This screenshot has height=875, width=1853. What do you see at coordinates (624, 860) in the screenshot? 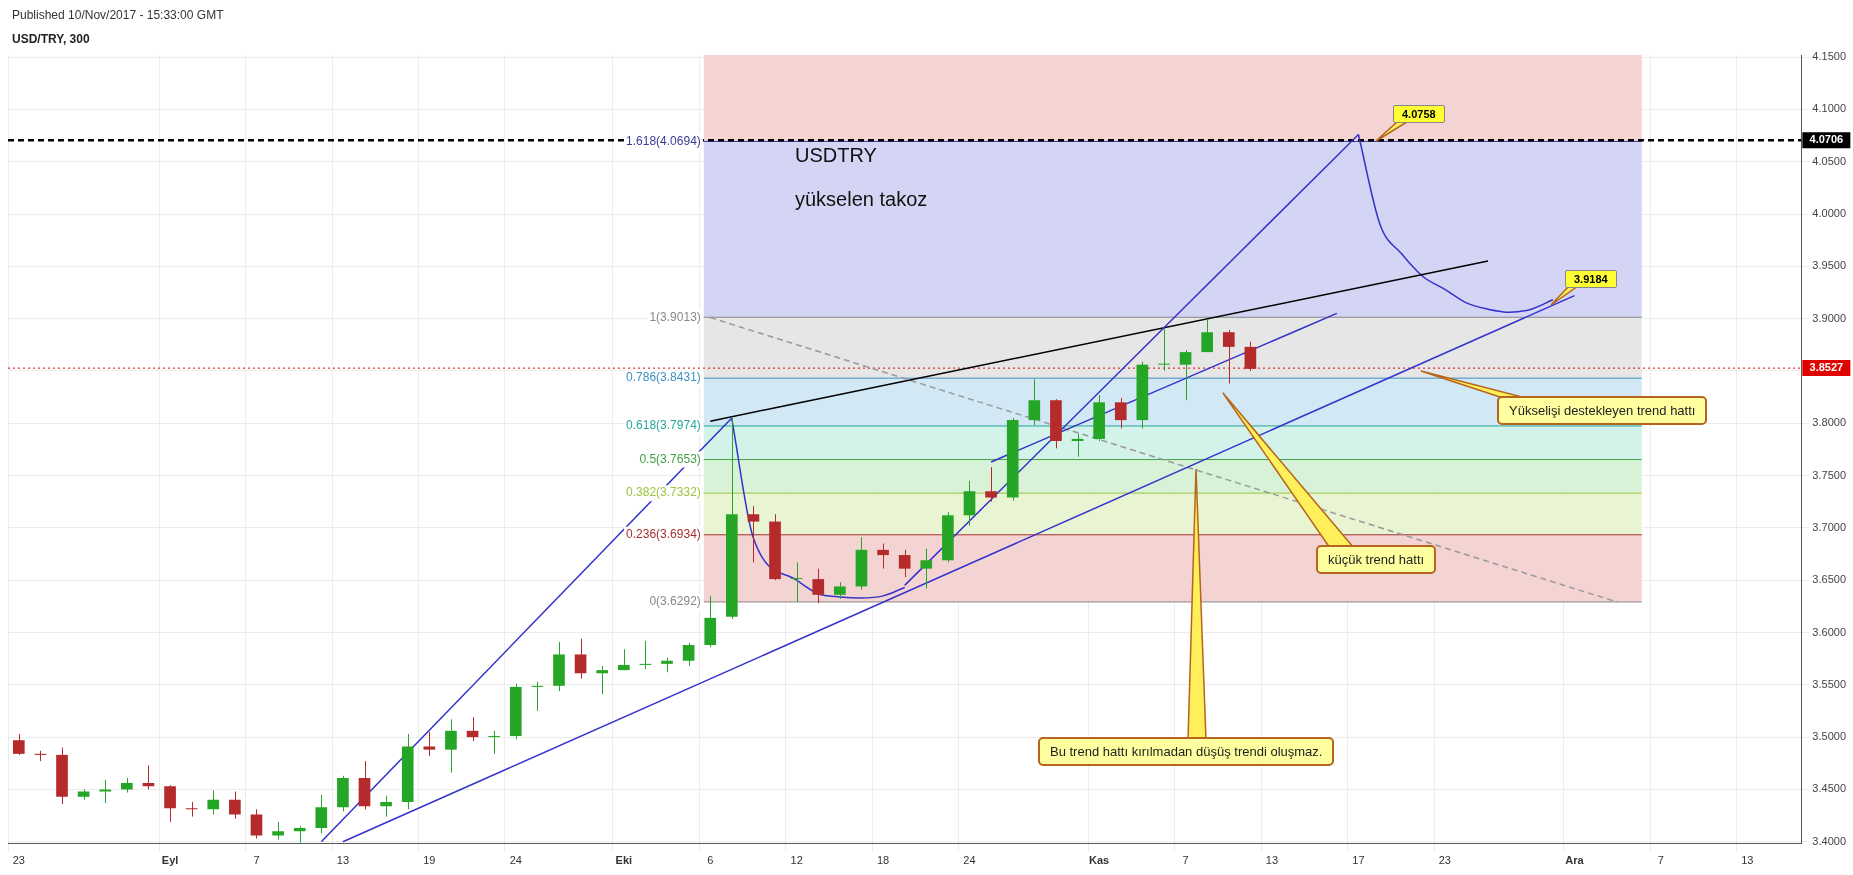
I see `x-tick-label: Eki` at bounding box center [624, 860].